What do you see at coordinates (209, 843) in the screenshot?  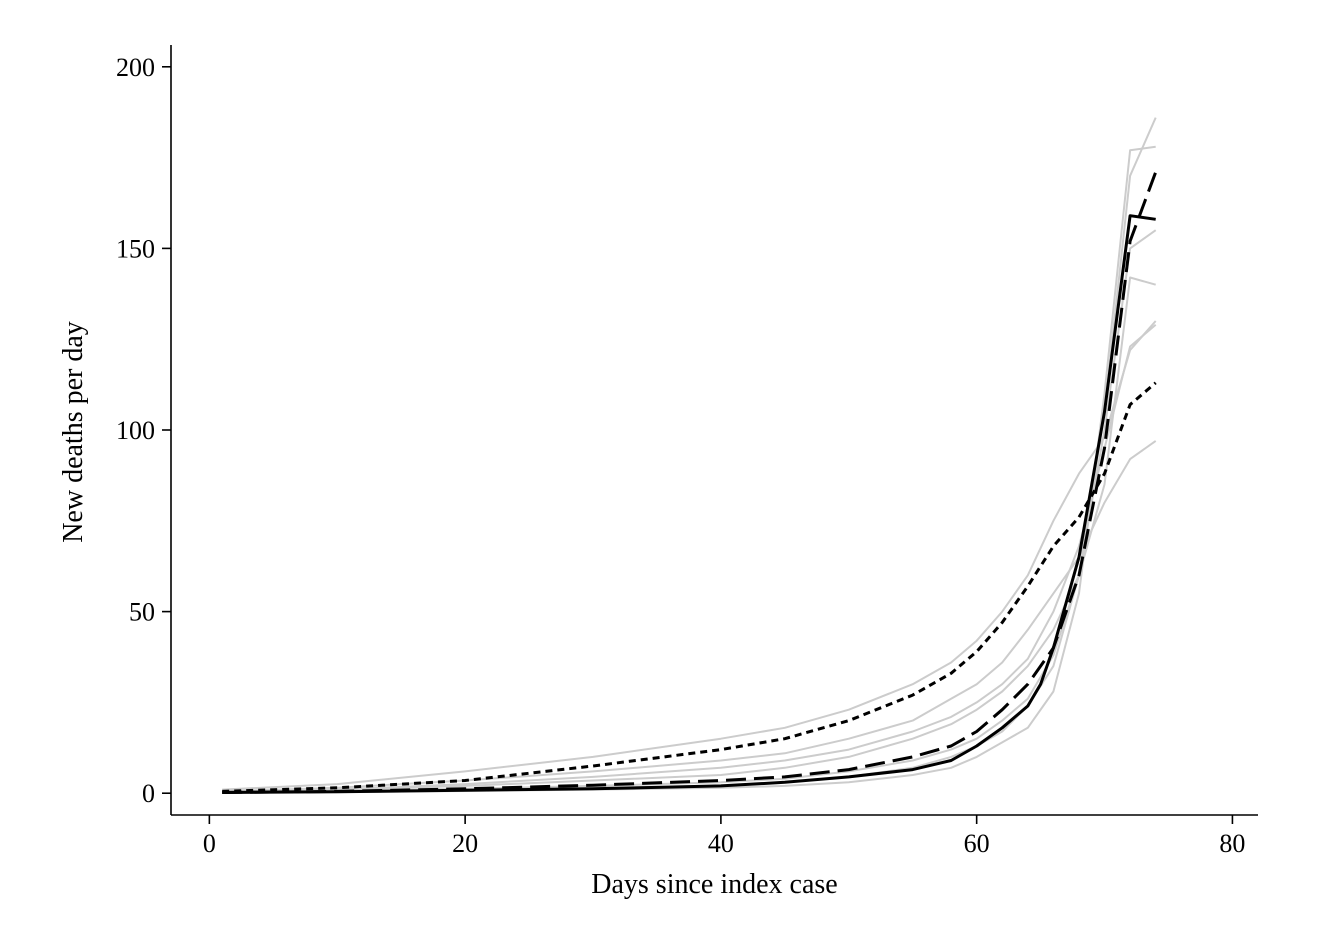 I see `x-tick-label: 0` at bounding box center [209, 843].